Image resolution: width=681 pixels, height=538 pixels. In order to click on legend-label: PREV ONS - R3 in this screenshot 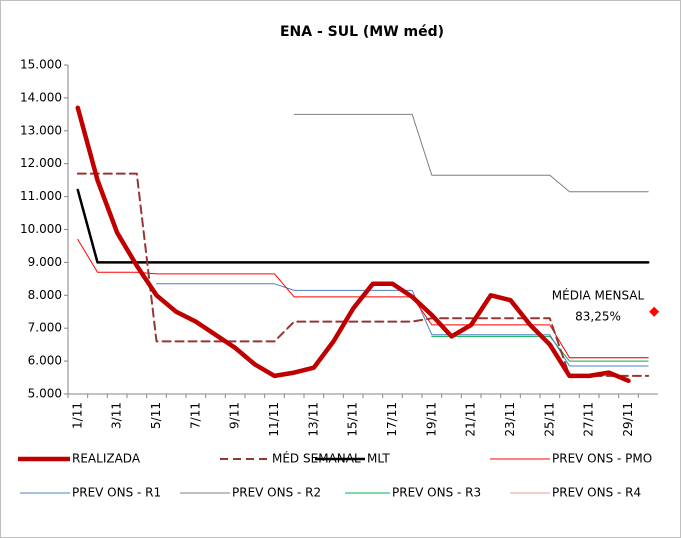, I will do `click(436, 493)`.